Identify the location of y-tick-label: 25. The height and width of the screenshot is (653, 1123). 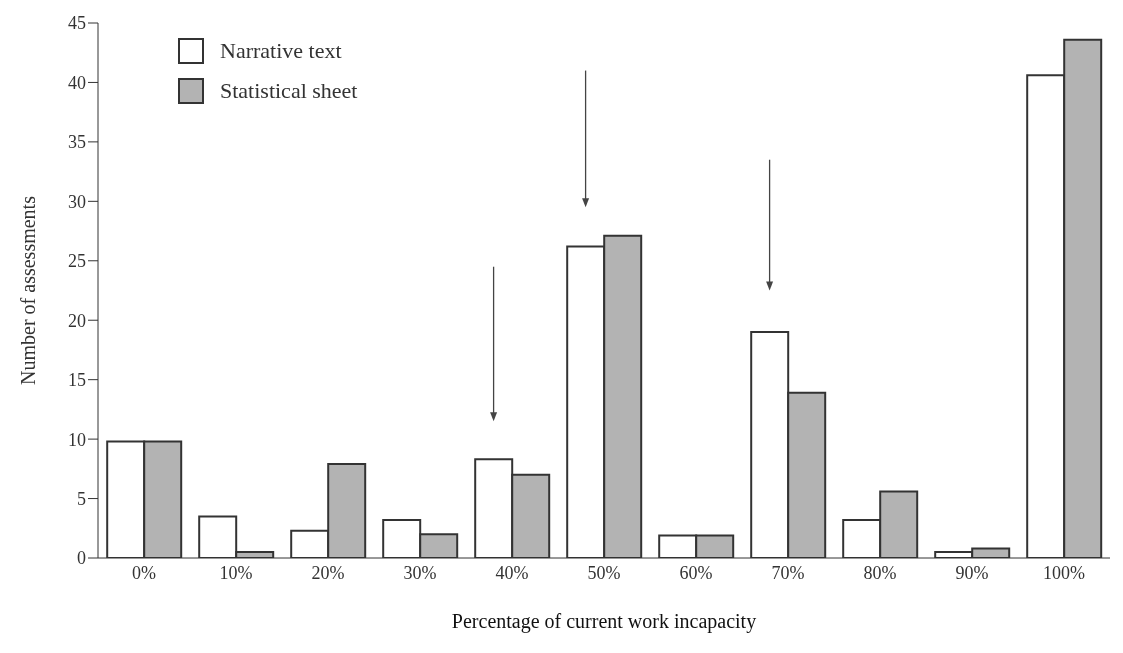
(77, 261).